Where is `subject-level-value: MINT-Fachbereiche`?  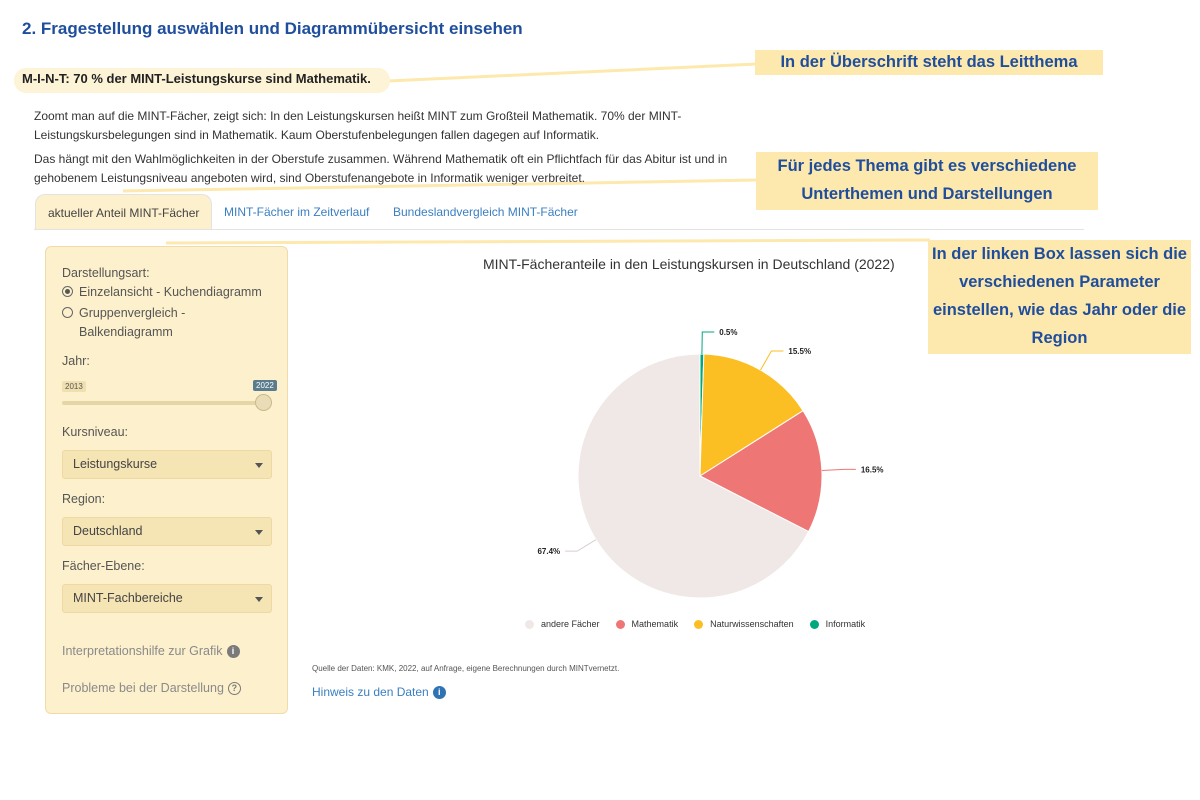
subject-level-value: MINT-Fachbereiche is located at coordinates (128, 598).